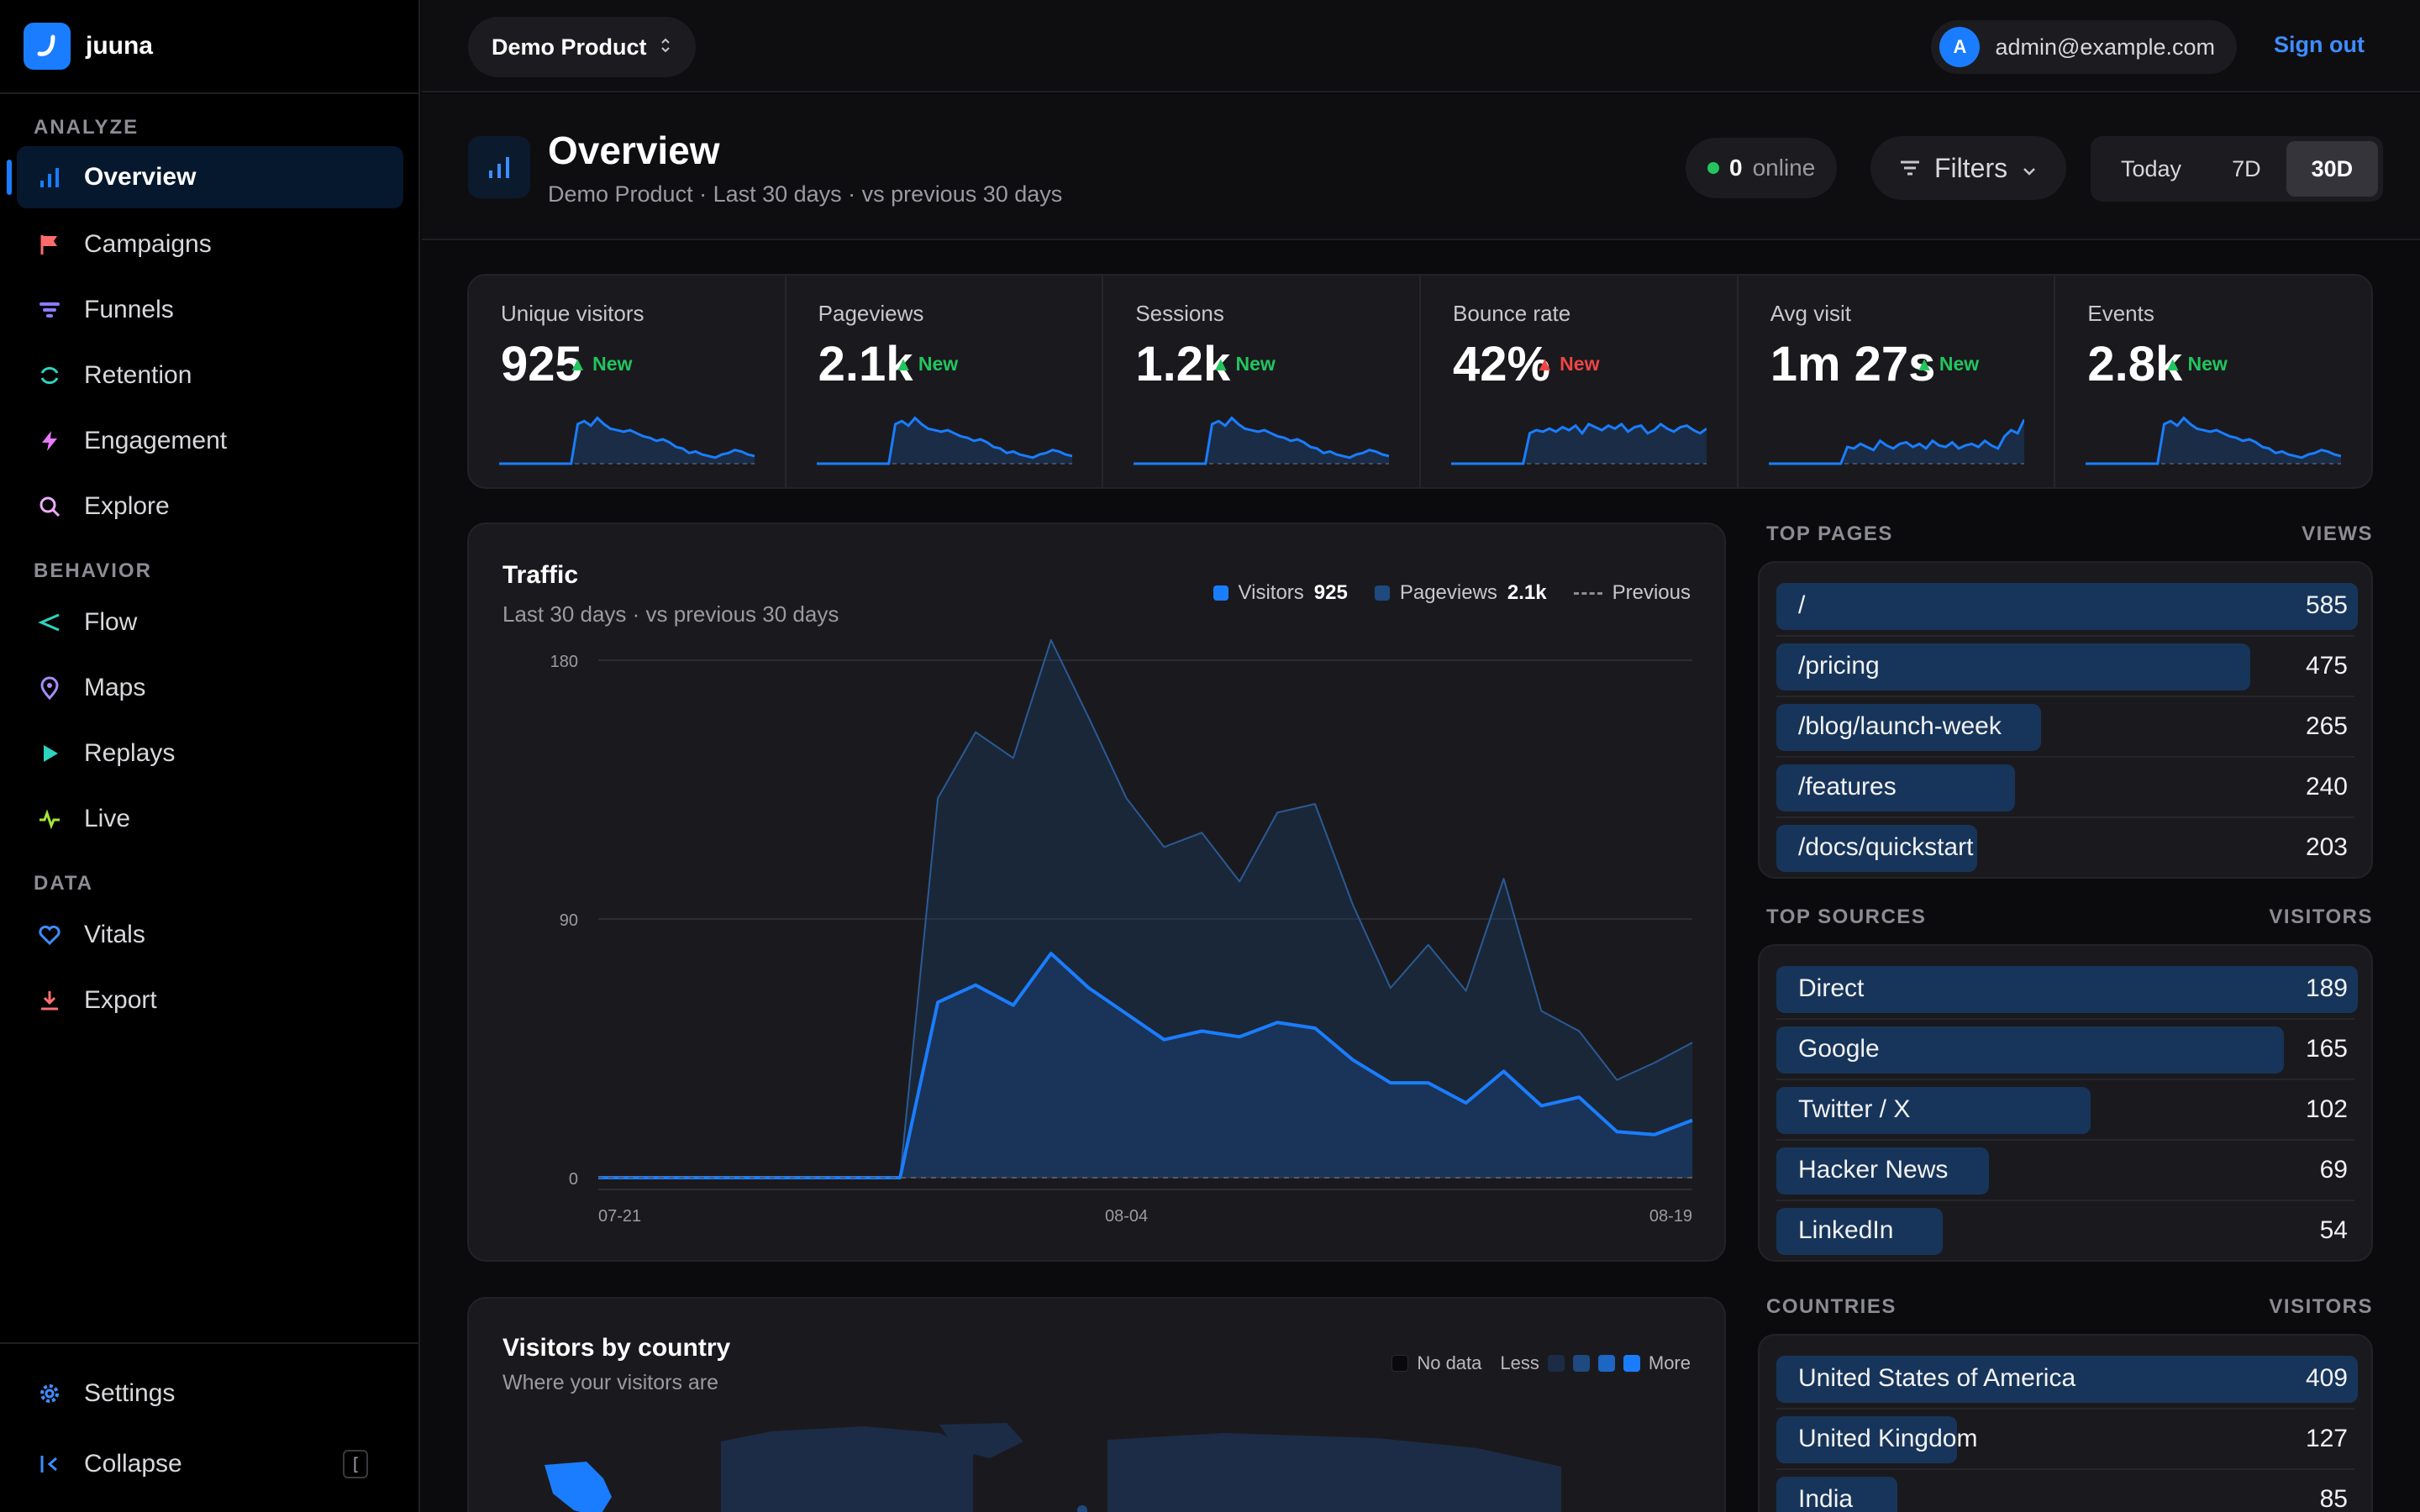  I want to click on list-row: Twitter / X 102, so click(2065, 1110).